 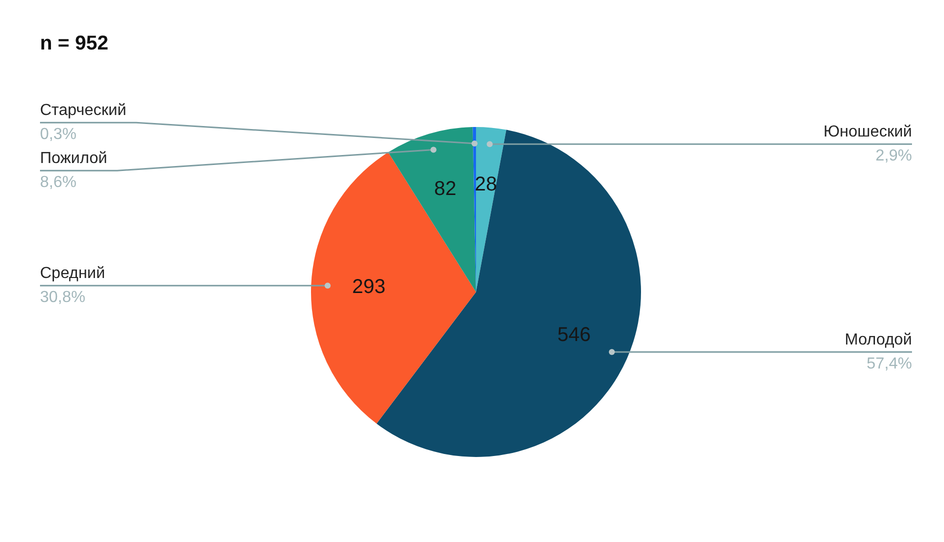 What do you see at coordinates (58, 183) in the screenshot?
I see `text: 8,6%` at bounding box center [58, 183].